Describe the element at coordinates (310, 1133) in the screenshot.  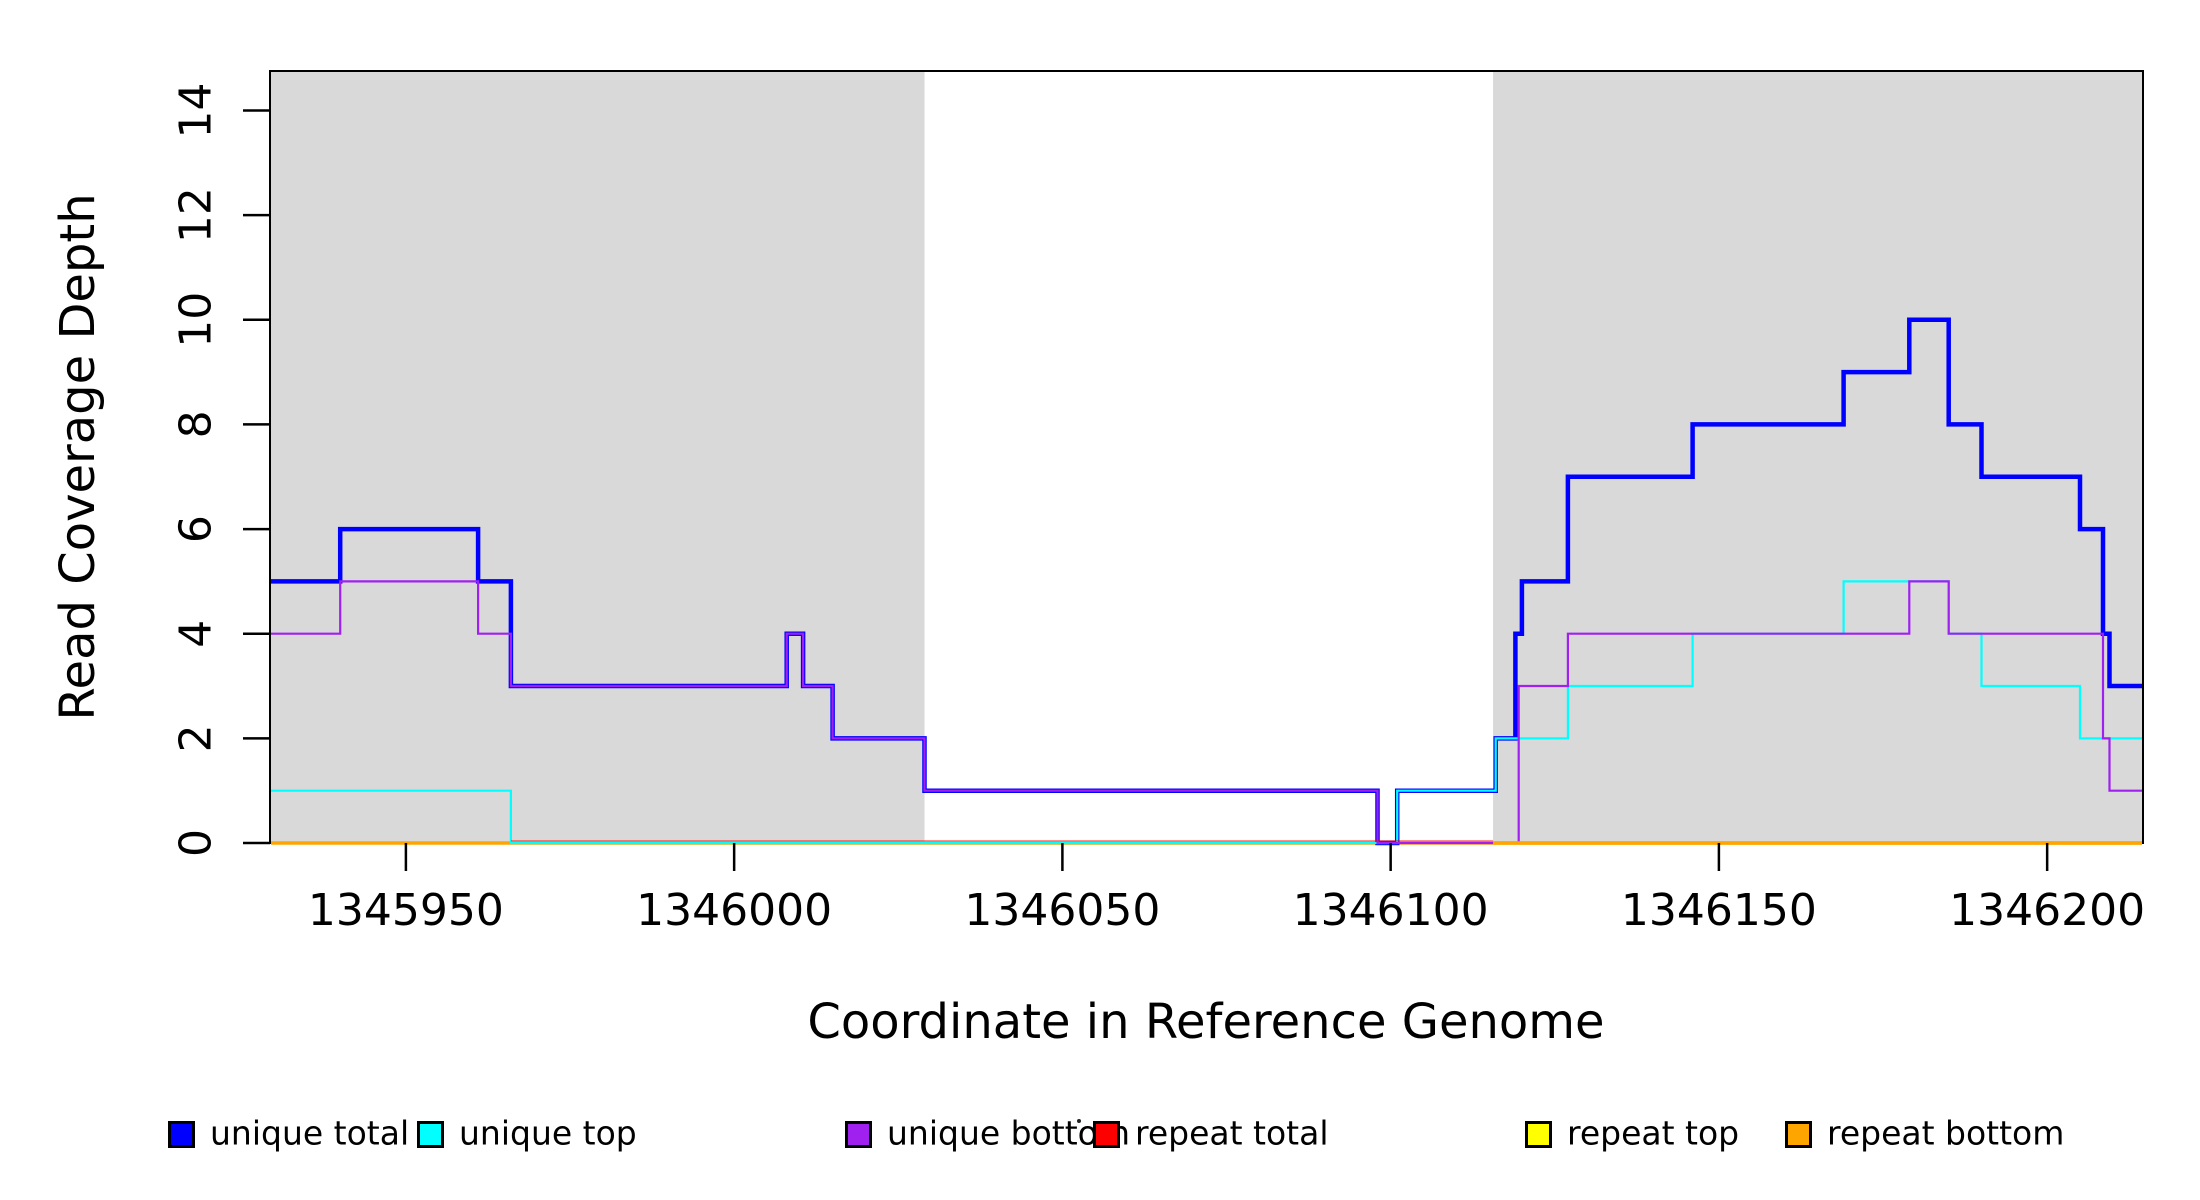
I see `legend-label-unique-total: unique total` at that location.